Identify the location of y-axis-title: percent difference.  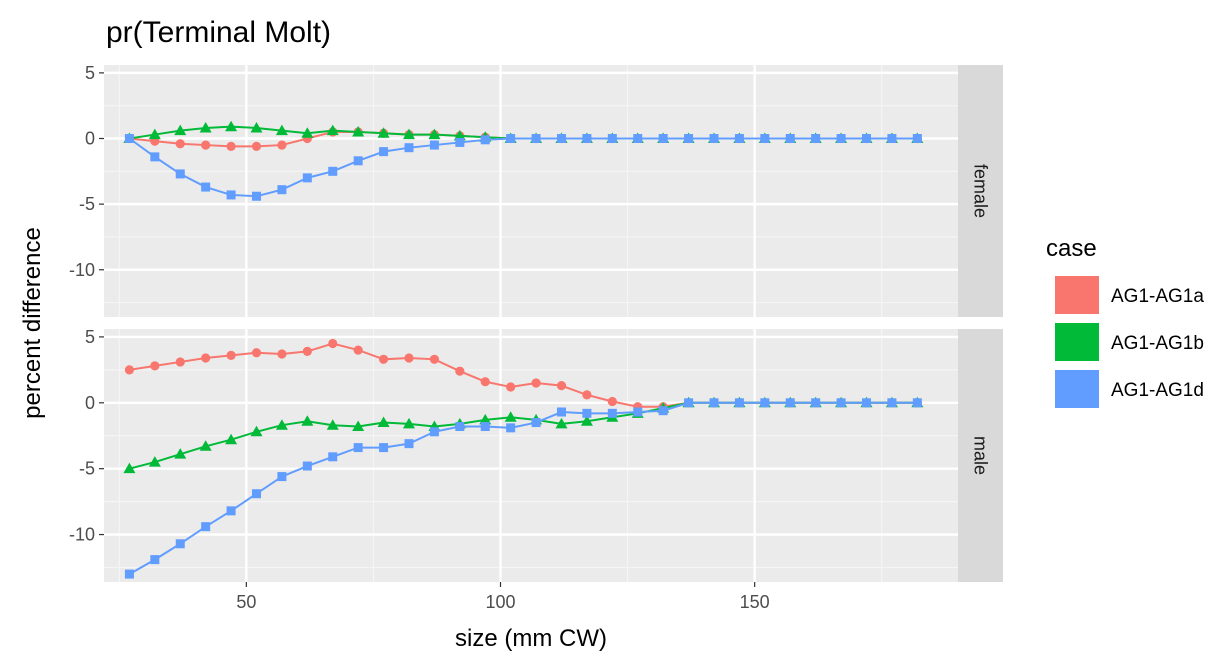
(32, 323).